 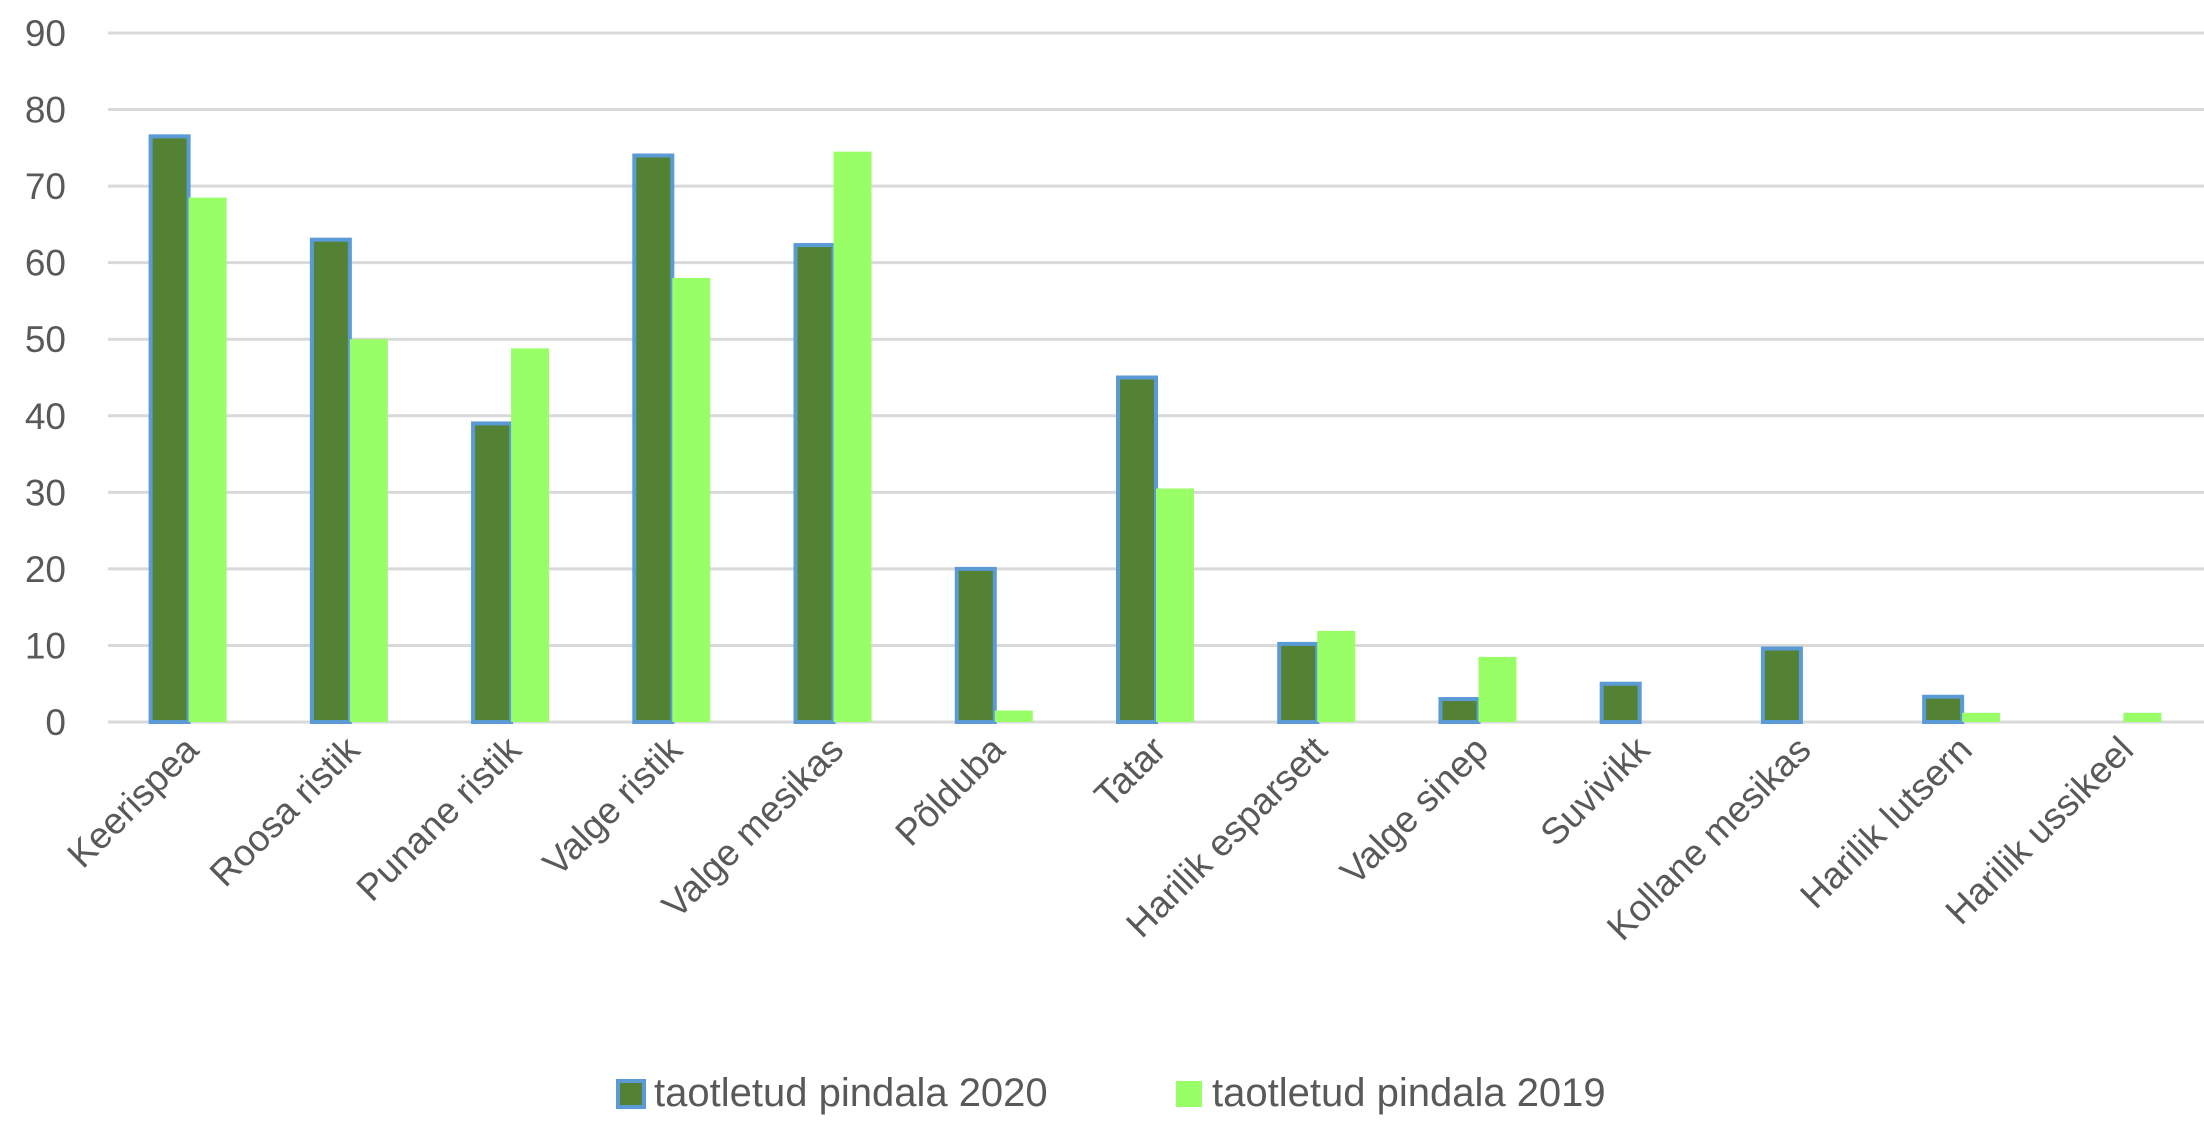 I want to click on x-tick-label: Valge ristik, so click(x=612, y=805).